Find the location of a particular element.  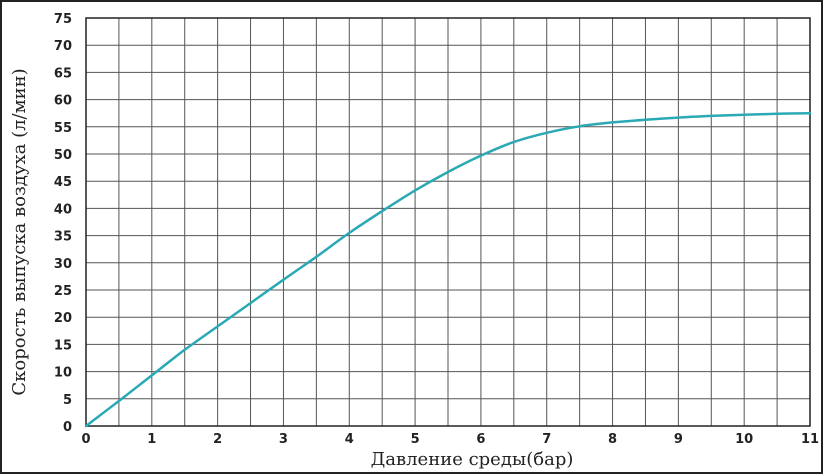

x-tick-label: 9 is located at coordinates (678, 439).